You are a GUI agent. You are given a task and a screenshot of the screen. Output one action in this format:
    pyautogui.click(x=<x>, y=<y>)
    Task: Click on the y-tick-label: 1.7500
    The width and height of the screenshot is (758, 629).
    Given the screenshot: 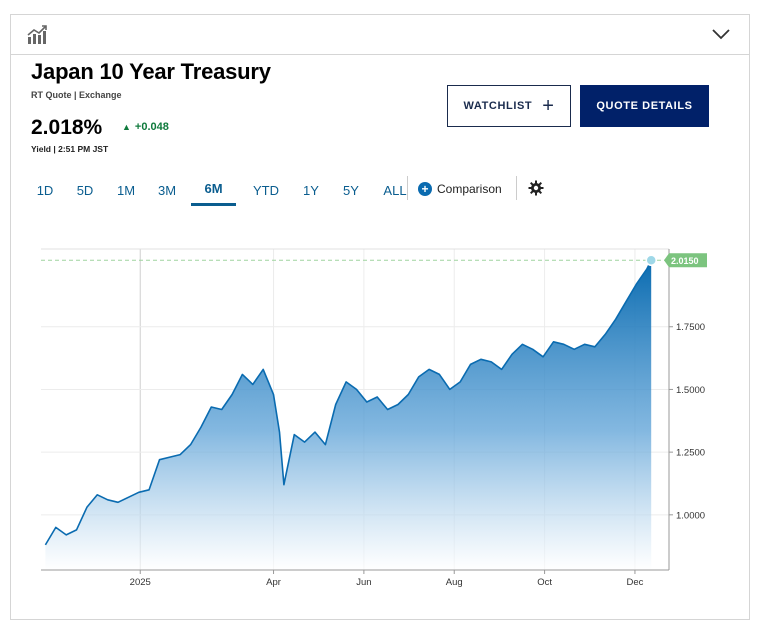 What is the action you would take?
    pyautogui.click(x=690, y=327)
    